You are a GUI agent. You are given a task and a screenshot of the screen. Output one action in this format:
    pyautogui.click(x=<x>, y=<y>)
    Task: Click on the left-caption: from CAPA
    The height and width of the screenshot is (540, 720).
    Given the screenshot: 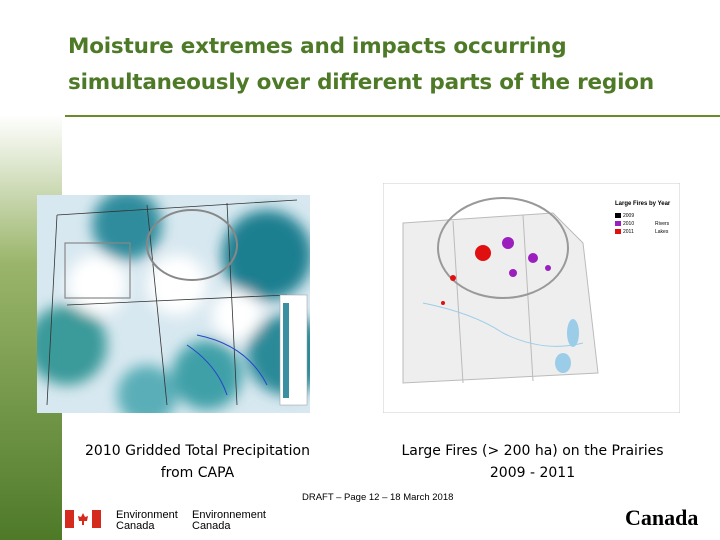 What is the action you would take?
    pyautogui.click(x=197, y=473)
    